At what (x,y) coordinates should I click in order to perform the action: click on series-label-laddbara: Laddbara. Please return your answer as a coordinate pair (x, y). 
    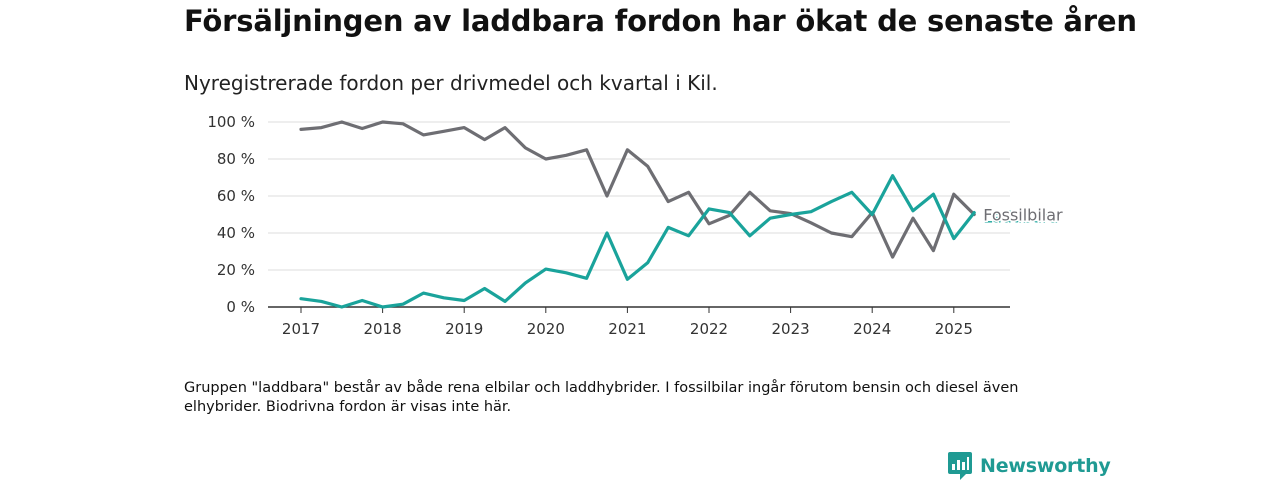
    Looking at the image, I should click on (1020, 217).